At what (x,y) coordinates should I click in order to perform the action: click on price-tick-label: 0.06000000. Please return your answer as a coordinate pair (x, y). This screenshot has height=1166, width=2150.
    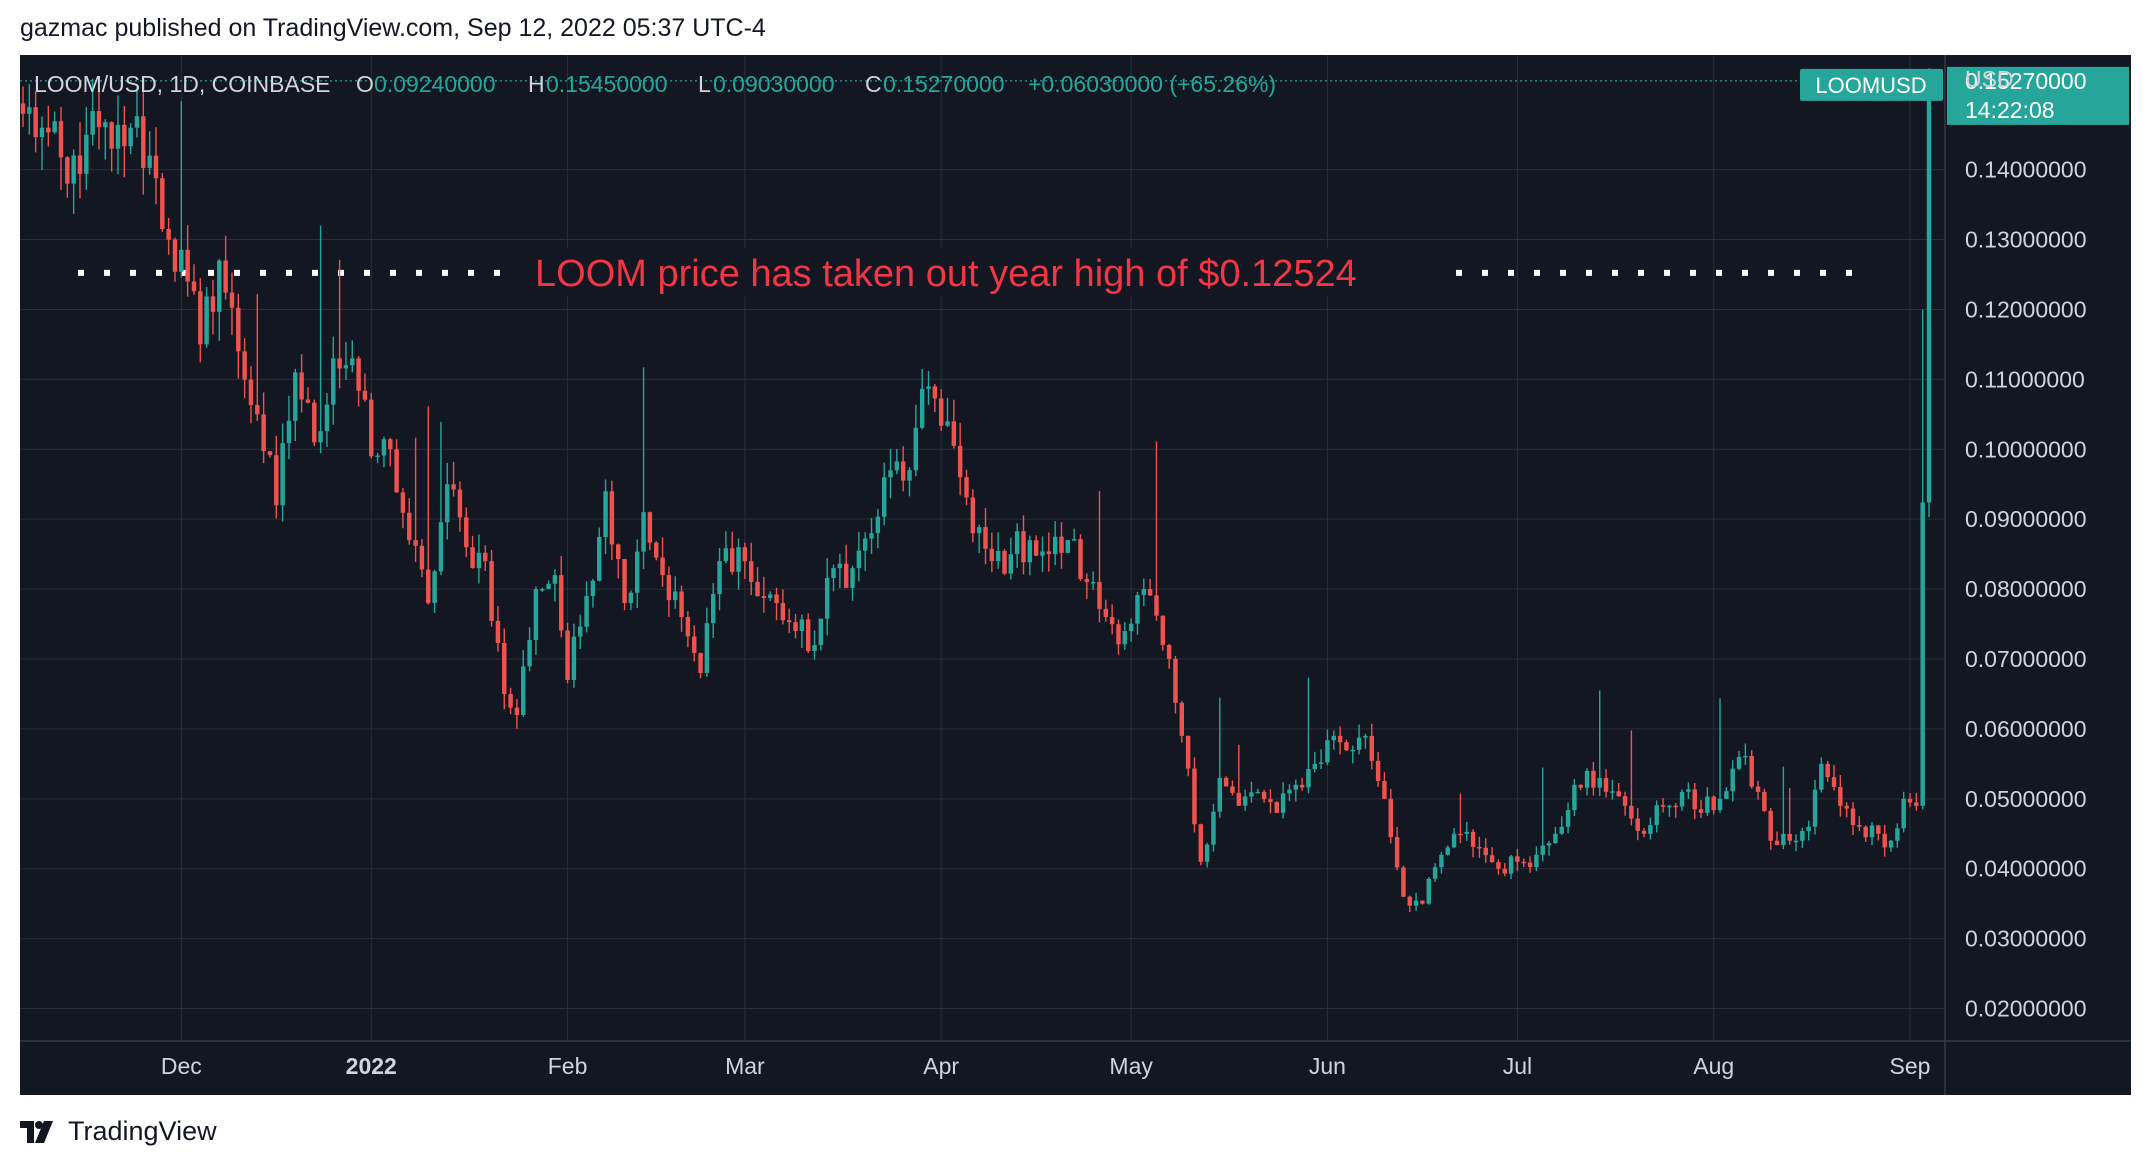
    Looking at the image, I should click on (2026, 729).